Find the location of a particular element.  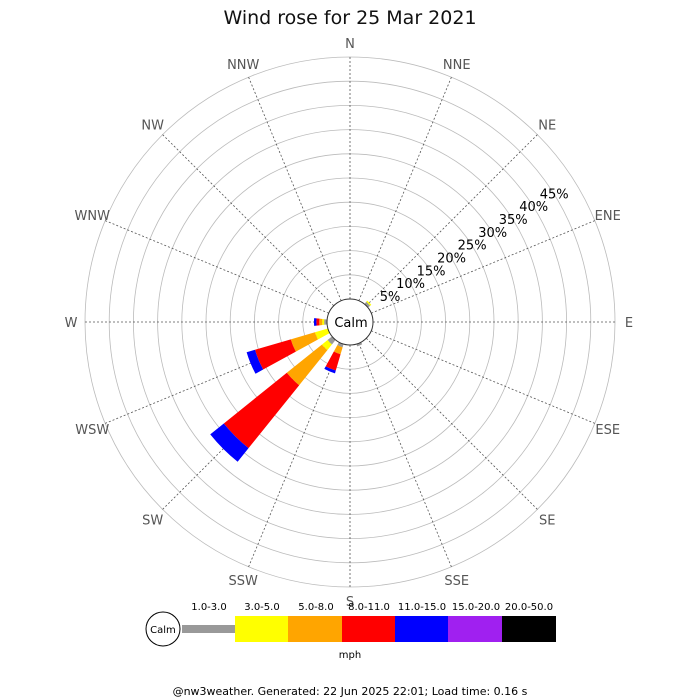

legend-swatch-1.0-3.0 is located at coordinates (208, 629).